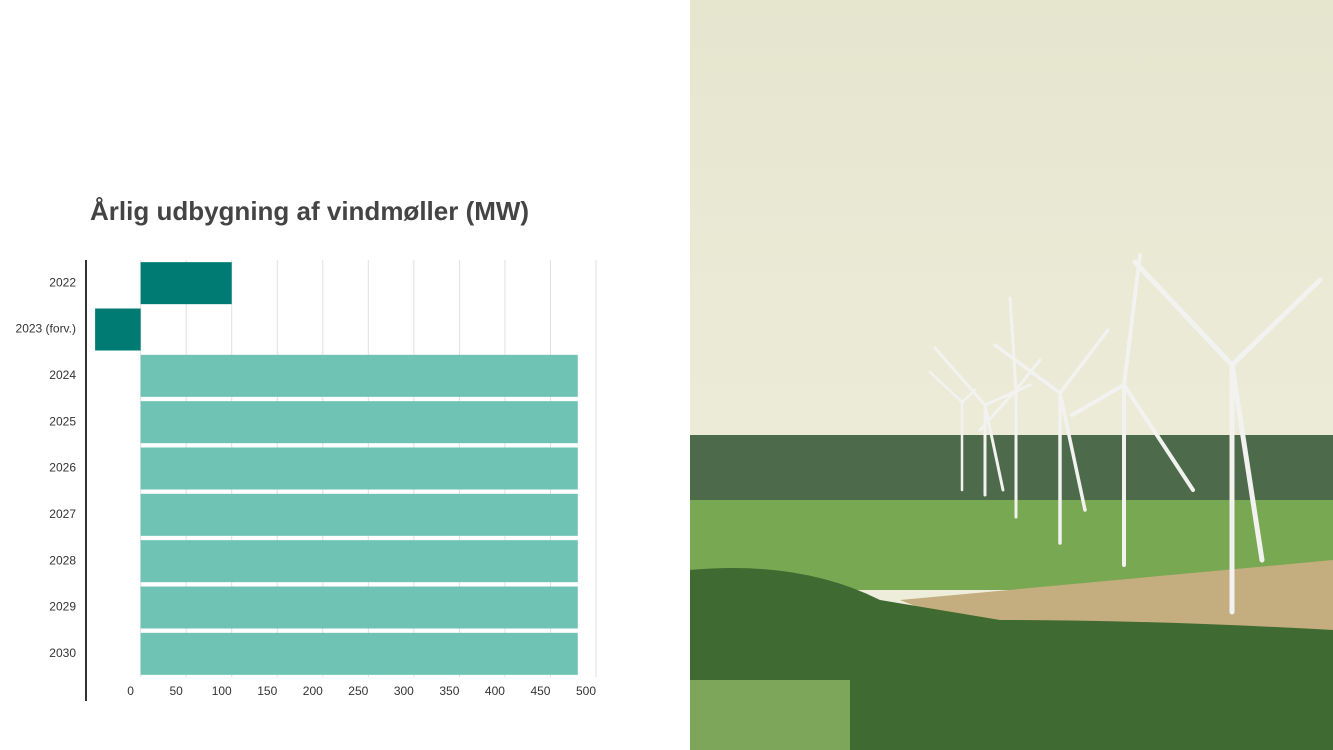 The width and height of the screenshot is (1333, 750). Describe the element at coordinates (62, 421) in the screenshot. I see `y-tick-label: 2025` at that location.